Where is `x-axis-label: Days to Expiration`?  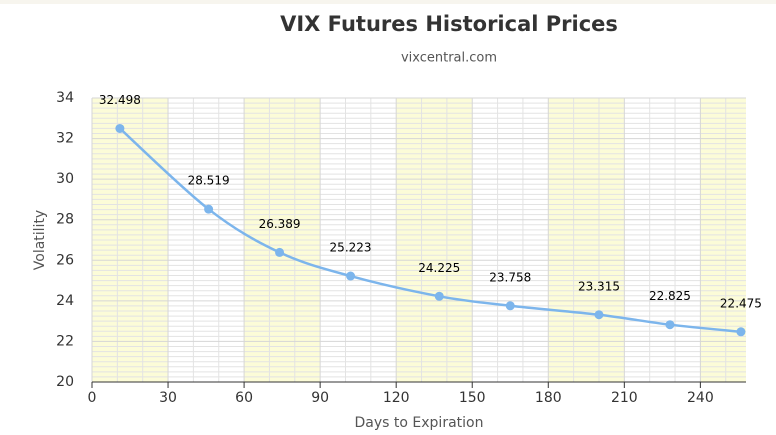
x-axis-label: Days to Expiration is located at coordinates (419, 423).